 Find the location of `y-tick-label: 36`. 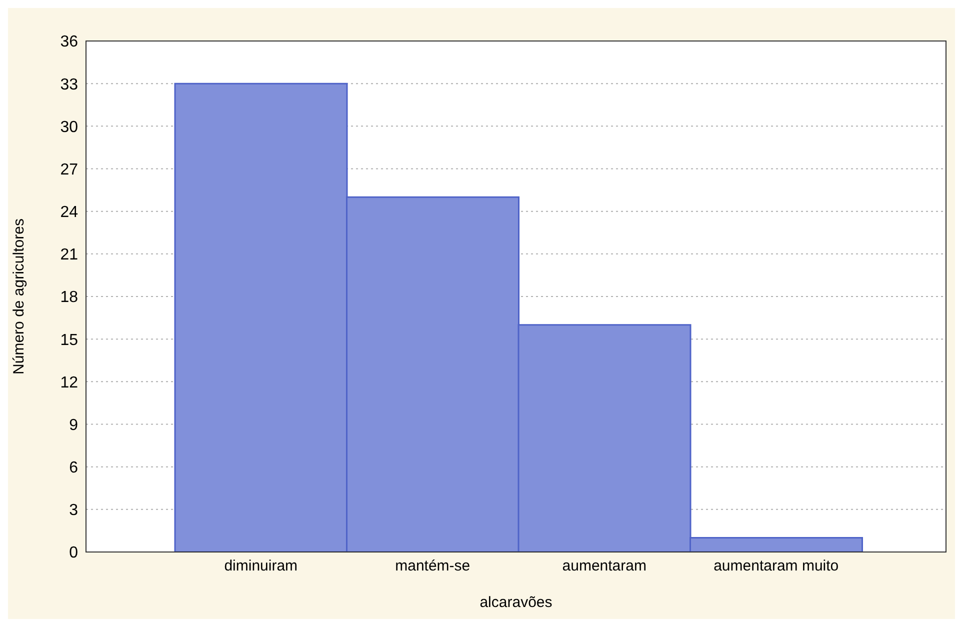

y-tick-label: 36 is located at coordinates (69, 42).